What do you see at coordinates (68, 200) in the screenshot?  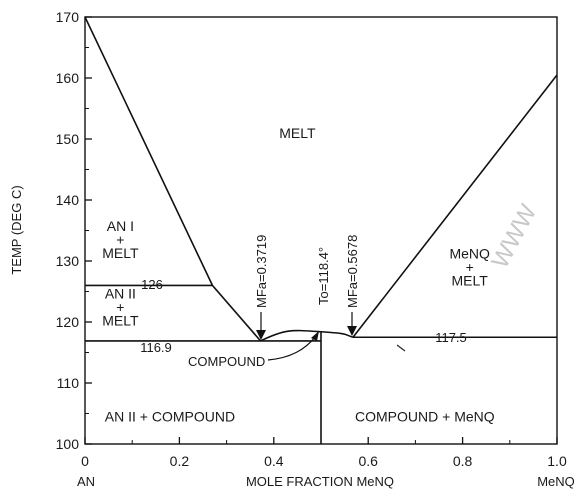 I see `y-tick-label: 140` at bounding box center [68, 200].